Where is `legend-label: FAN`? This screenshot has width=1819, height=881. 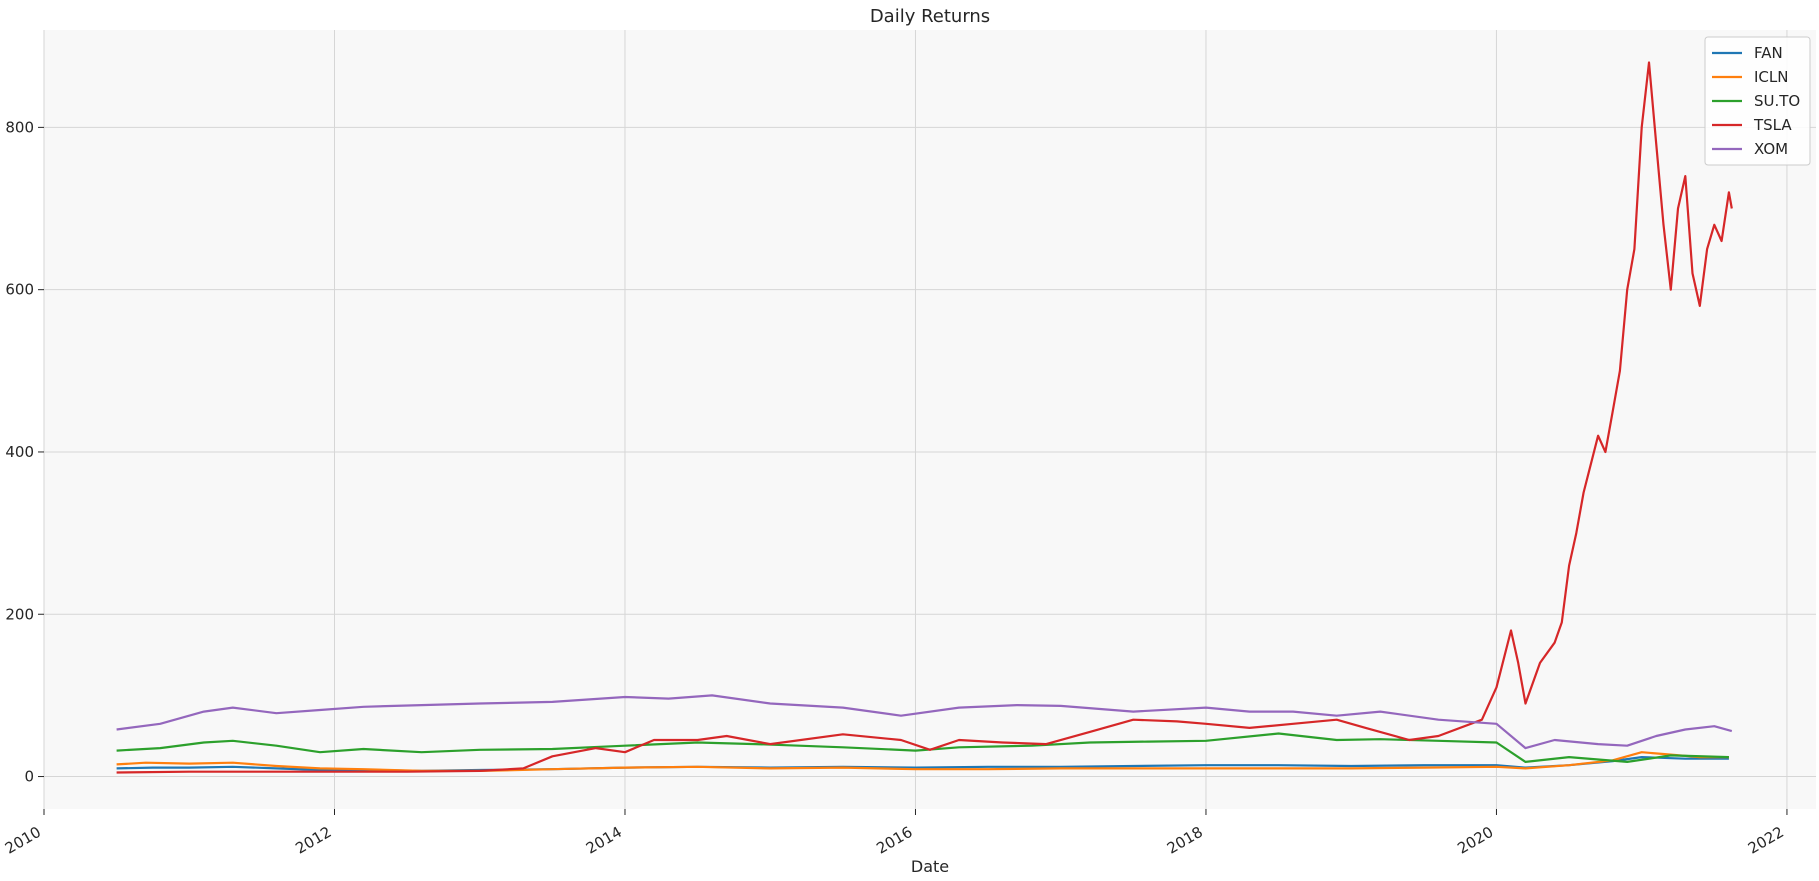
legend-label: FAN is located at coordinates (1768, 53).